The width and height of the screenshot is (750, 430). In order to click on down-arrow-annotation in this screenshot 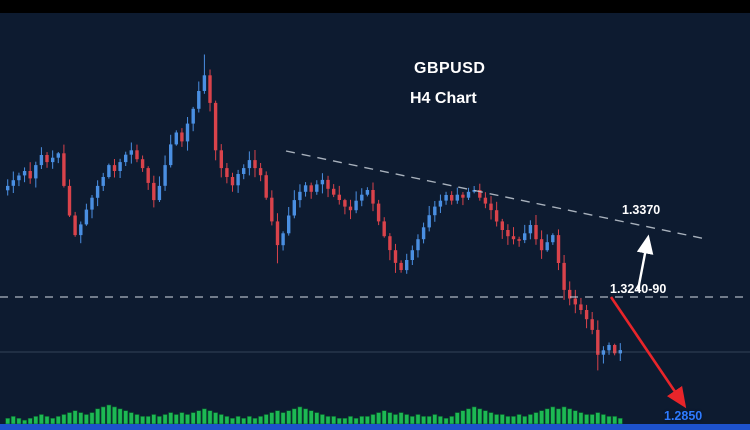, I will do `click(648, 352)`.